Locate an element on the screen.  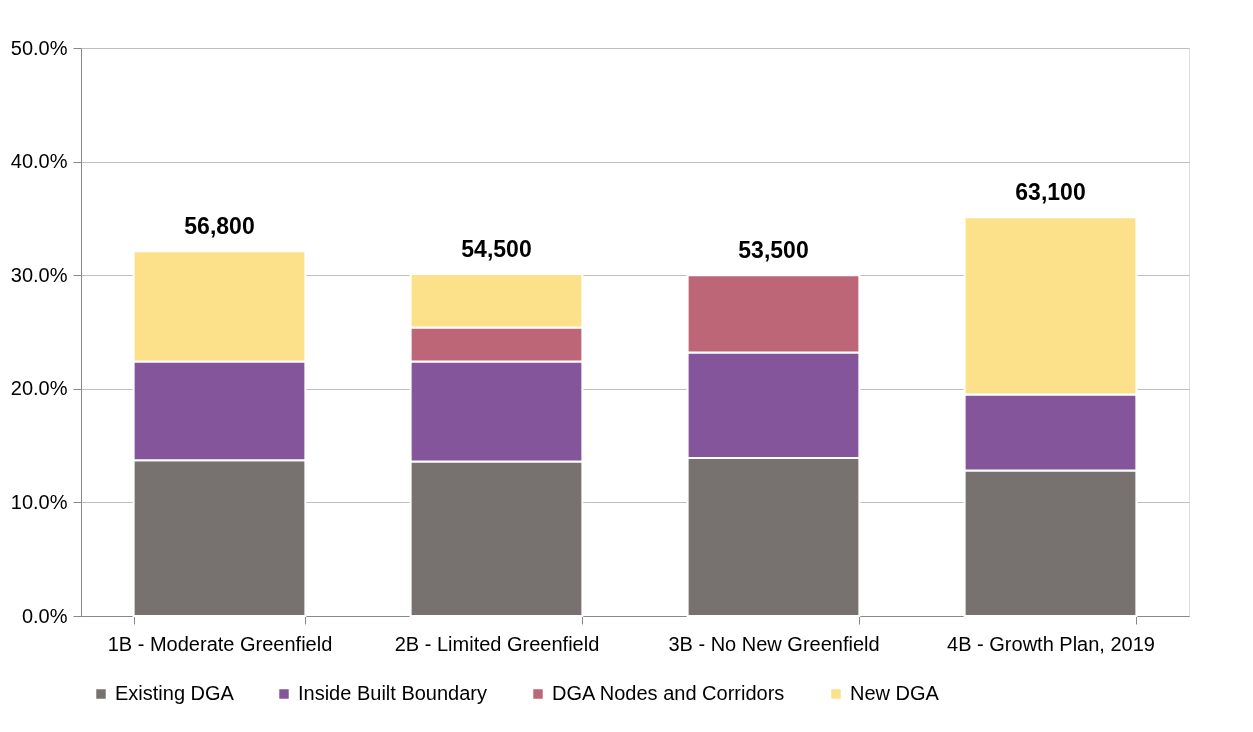
y-tick-label: 50.0% is located at coordinates (39, 47).